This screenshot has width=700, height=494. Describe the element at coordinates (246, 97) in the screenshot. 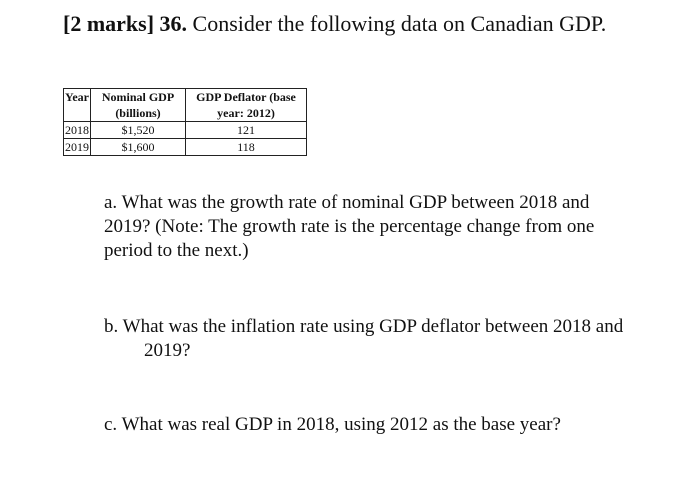

I see `header-deflator-line1: GDP Deflator (base` at that location.